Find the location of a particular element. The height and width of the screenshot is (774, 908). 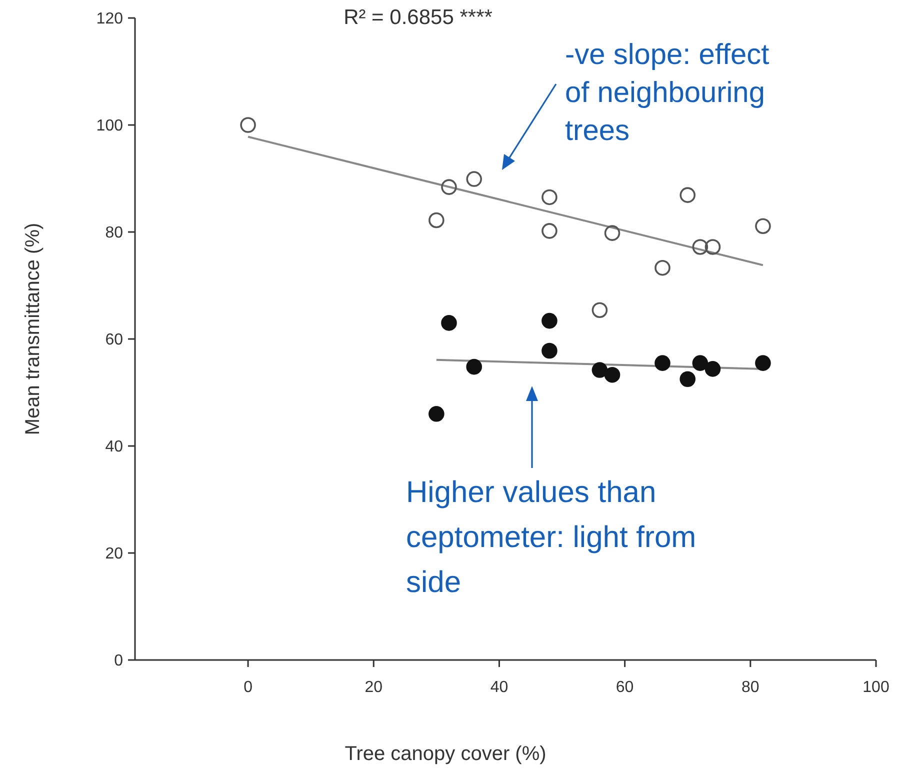

annotation: -ve slope: effect of neighbouring trees is located at coordinates (667, 93).